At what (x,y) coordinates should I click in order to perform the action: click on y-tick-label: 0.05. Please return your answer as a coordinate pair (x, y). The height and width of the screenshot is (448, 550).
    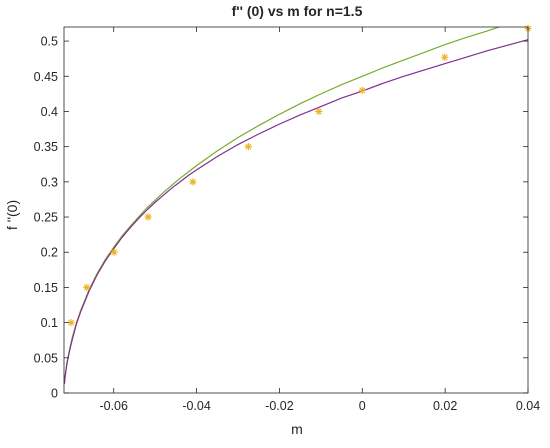
    Looking at the image, I should click on (46, 358).